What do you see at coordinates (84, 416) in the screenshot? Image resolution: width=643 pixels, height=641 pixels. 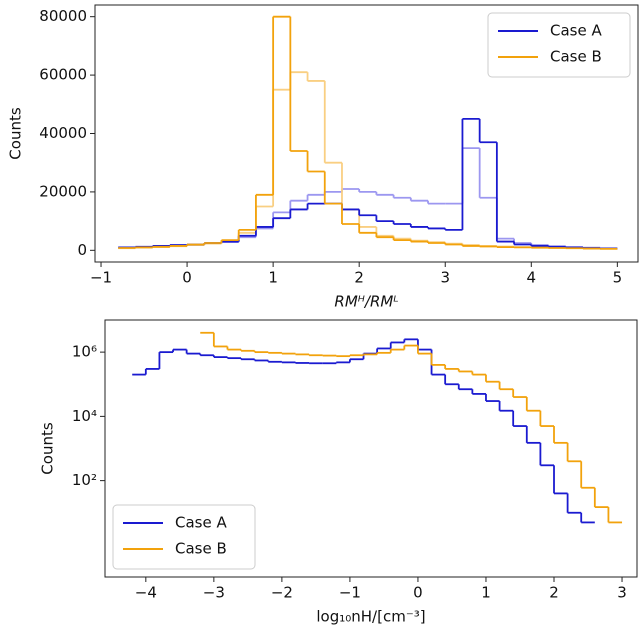 I see `y-tick-label: 10⁴` at bounding box center [84, 416].